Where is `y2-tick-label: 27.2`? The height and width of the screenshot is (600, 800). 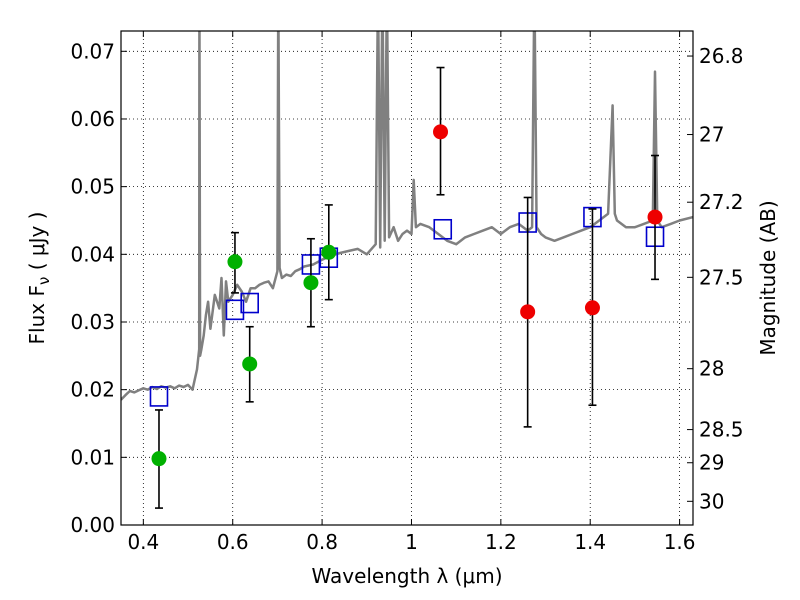 y2-tick-label: 27.2 is located at coordinates (721, 202).